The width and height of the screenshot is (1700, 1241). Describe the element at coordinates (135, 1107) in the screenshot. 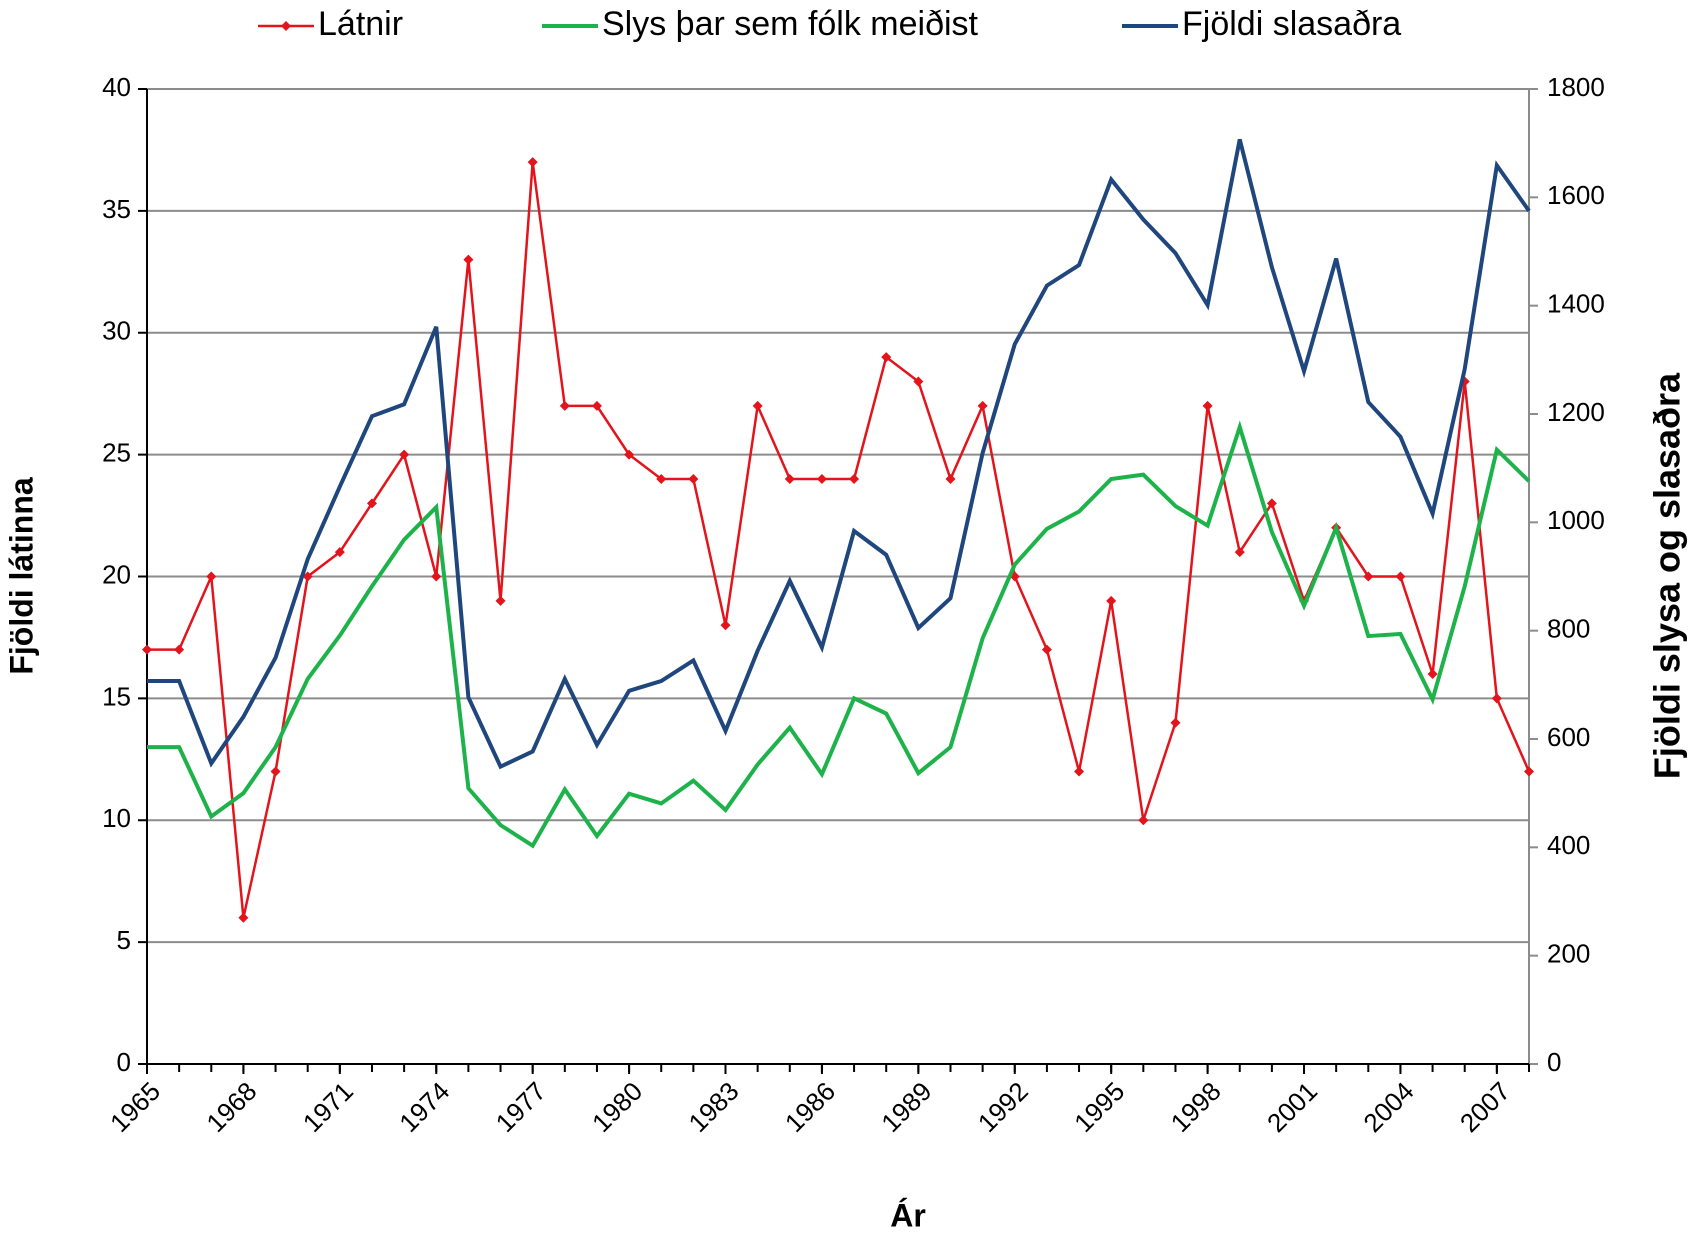

I see `x-tick-label: 1965` at that location.